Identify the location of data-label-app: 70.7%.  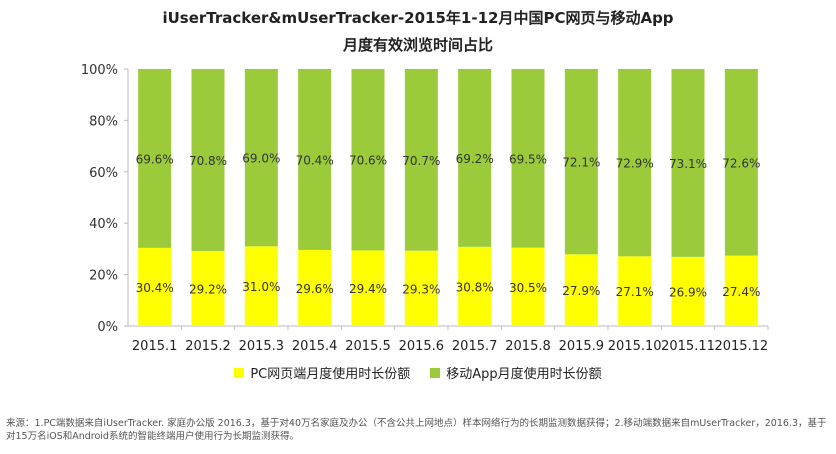
(421, 161).